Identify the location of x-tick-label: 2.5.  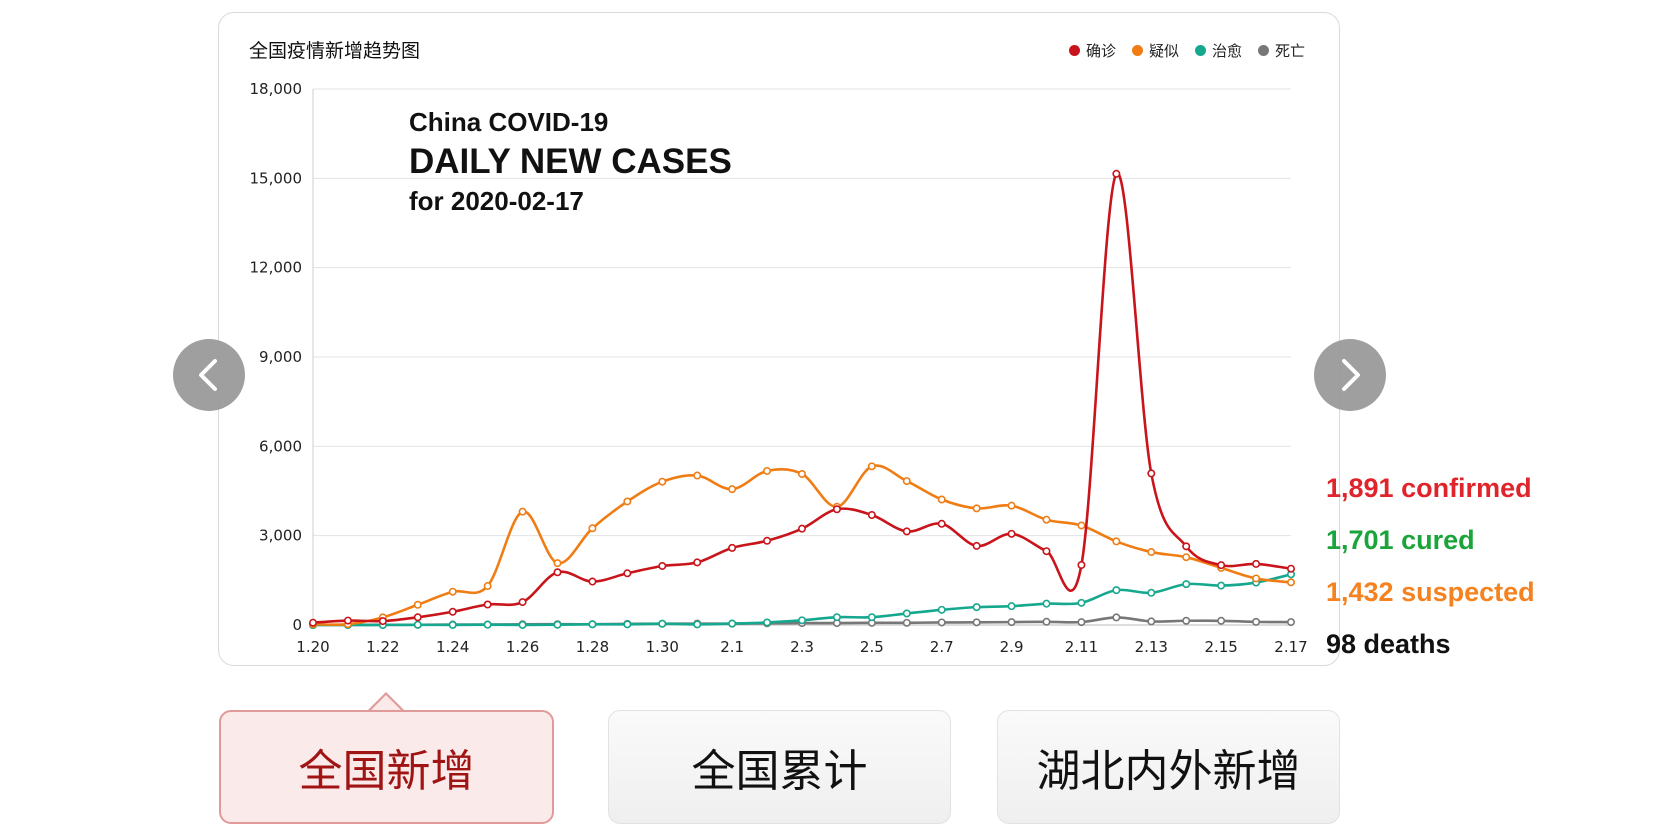
(872, 647).